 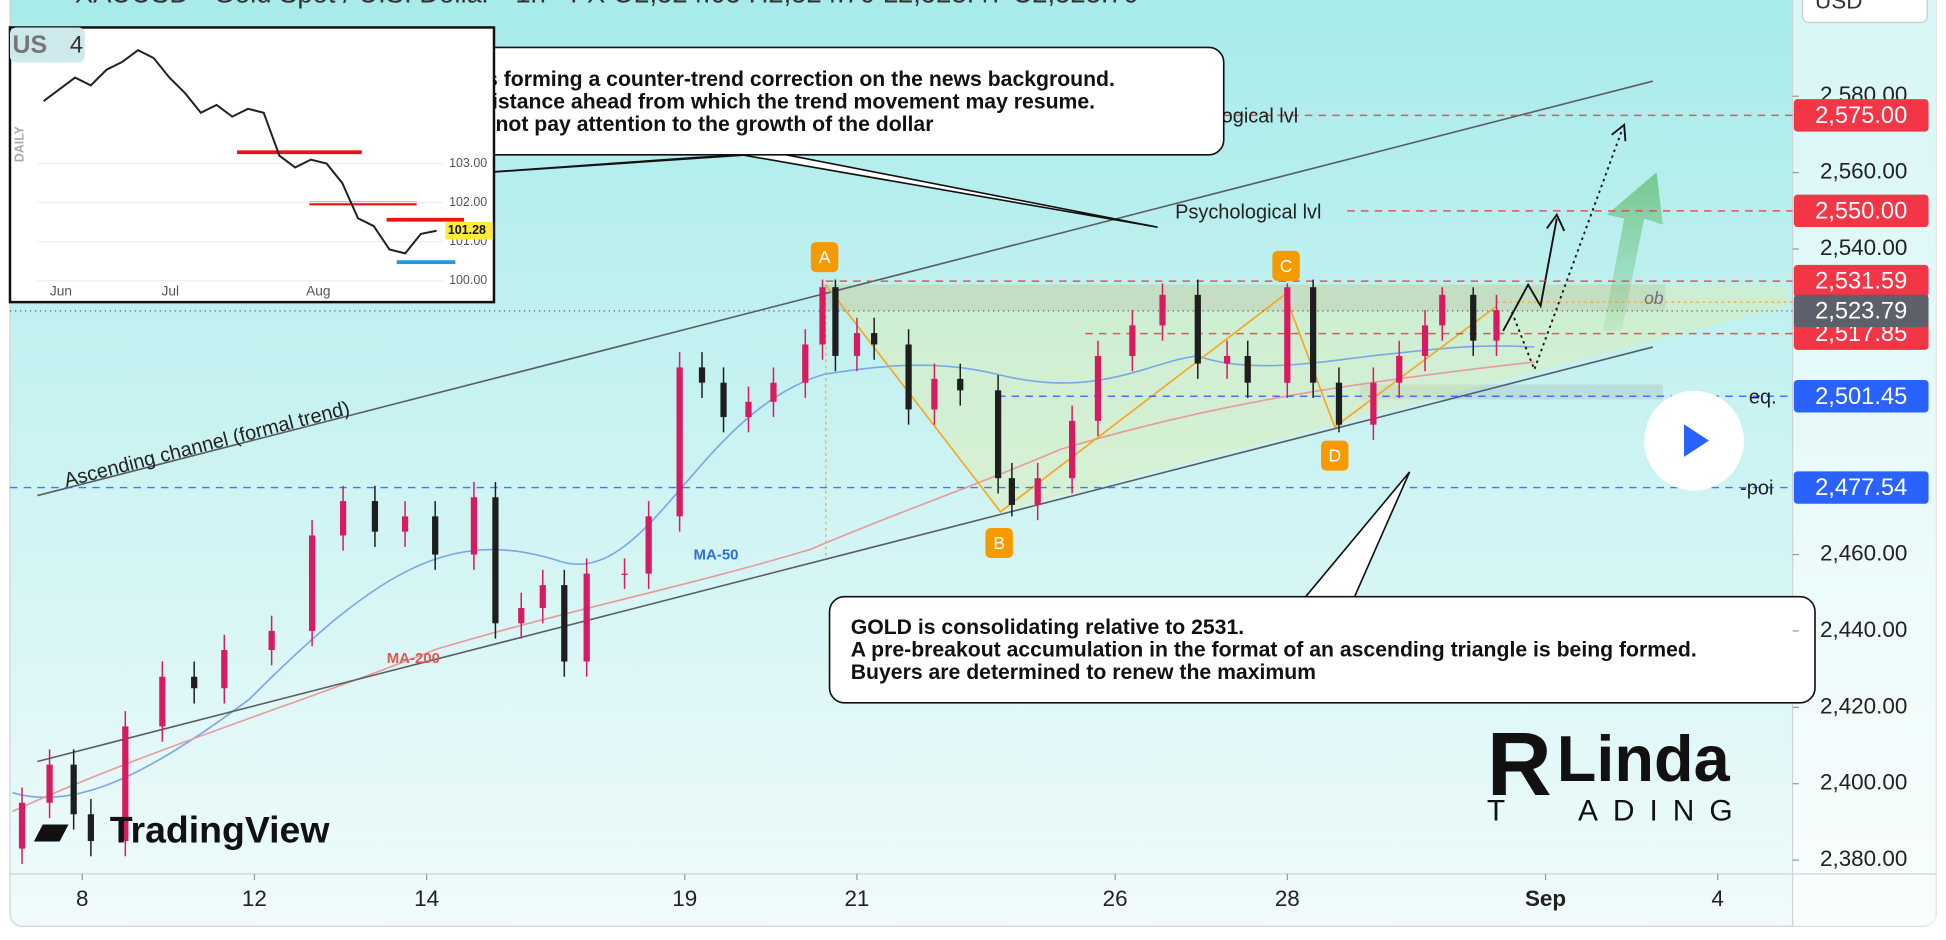 I want to click on logo-mark: R, so click(x=1519, y=765).